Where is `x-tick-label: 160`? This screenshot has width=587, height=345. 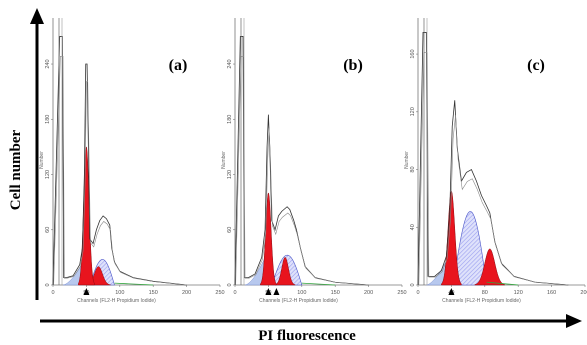
x-tick-label: 160 is located at coordinates (551, 293).